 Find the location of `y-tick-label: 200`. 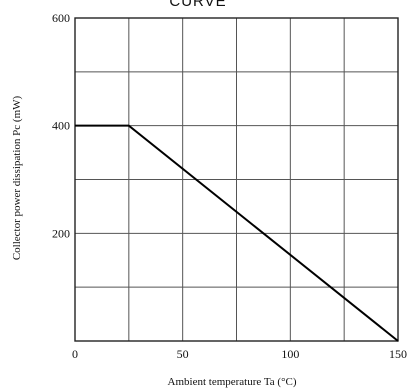

y-tick-label: 200 is located at coordinates (61, 233).